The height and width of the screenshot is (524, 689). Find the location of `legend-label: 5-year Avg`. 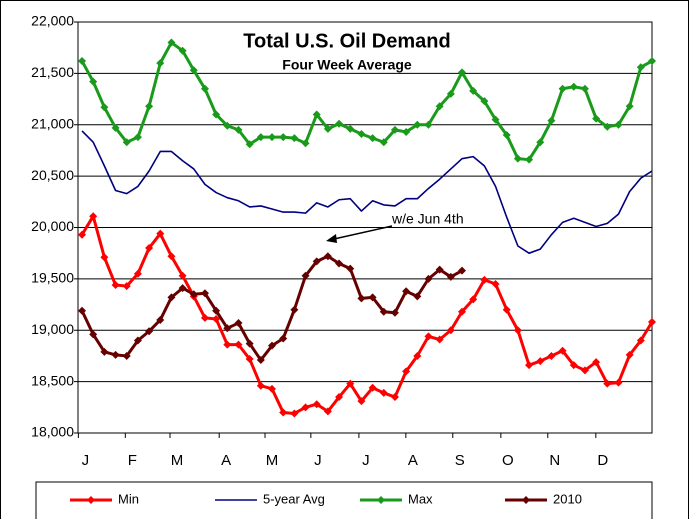

legend-label: 5-year Avg is located at coordinates (294, 498).